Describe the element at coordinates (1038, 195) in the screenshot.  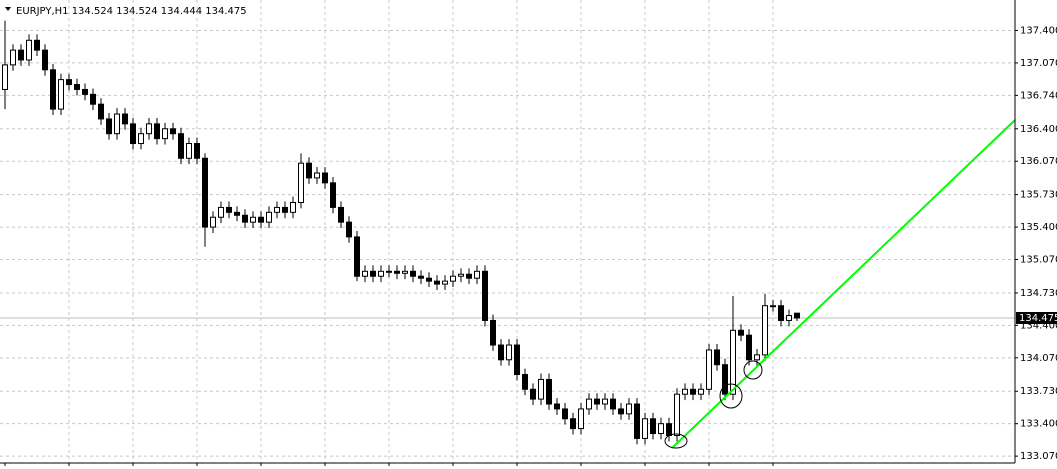
I see `y-tick-label: 135.730` at that location.